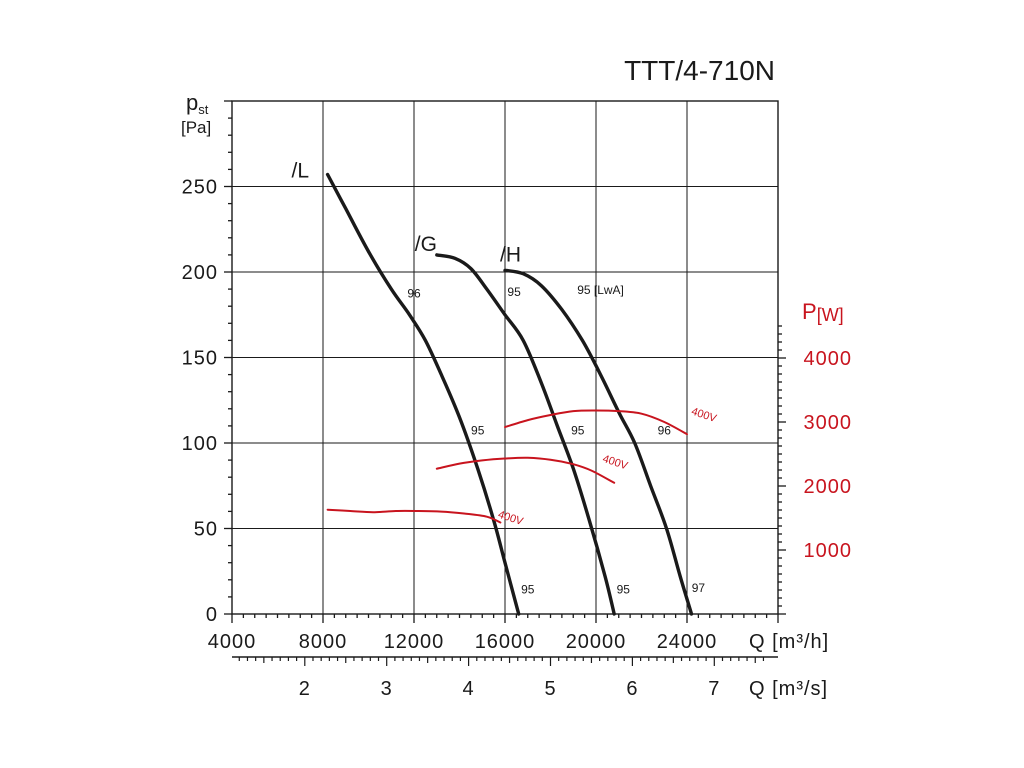 The height and width of the screenshot is (768, 1024). I want to click on x-tick-label: 24000, so click(687, 642).